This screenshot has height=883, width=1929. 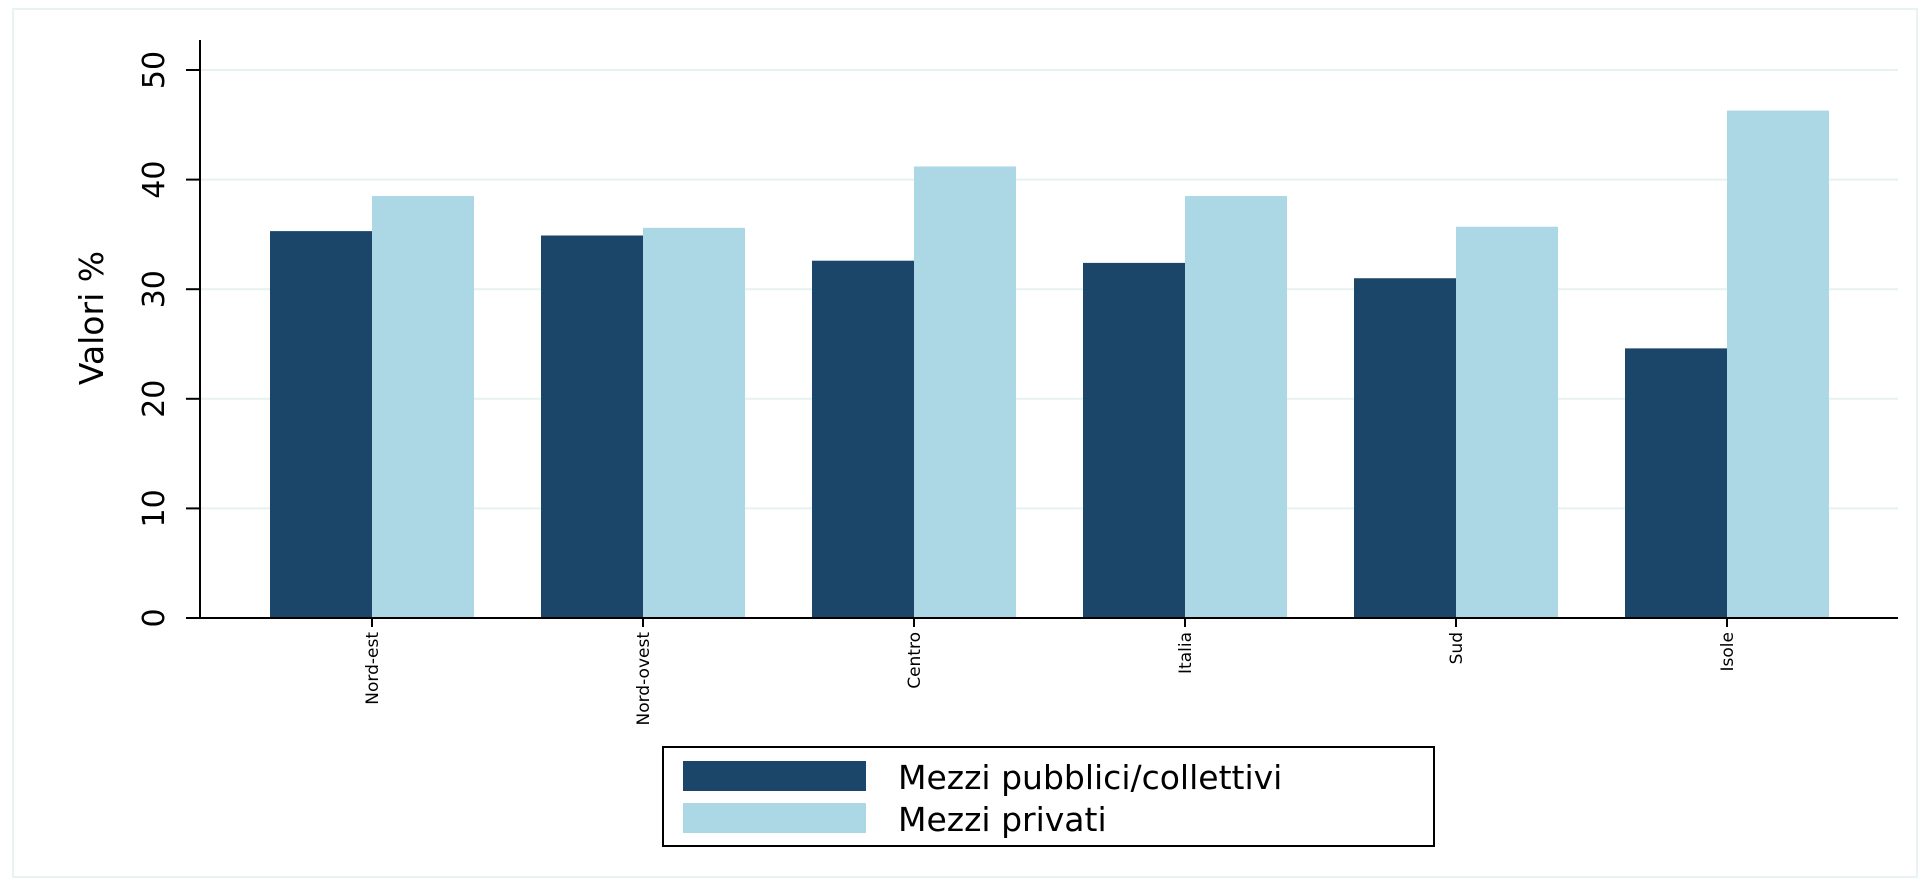 I want to click on x-tick-label: Isole, so click(x=1728, y=651).